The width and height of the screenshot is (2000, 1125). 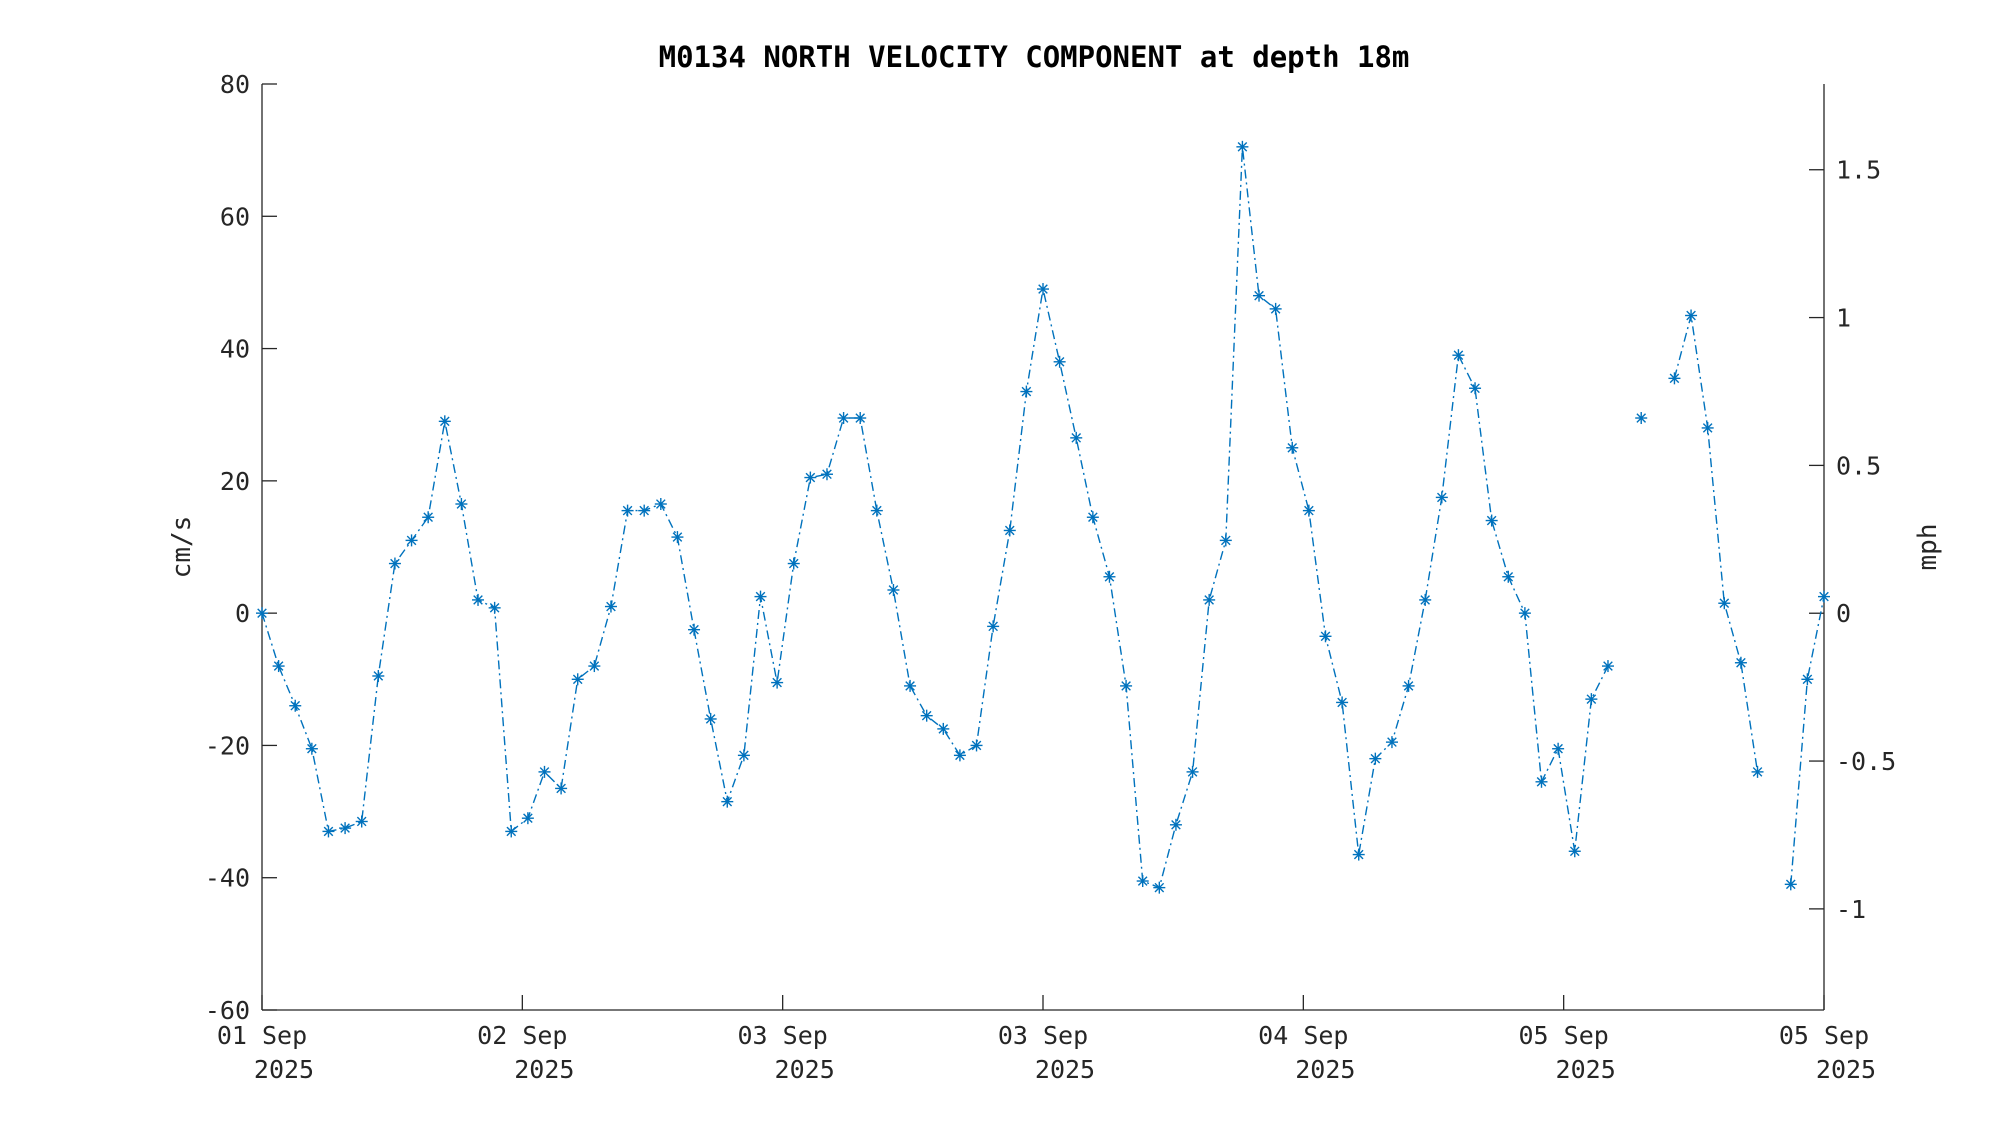 What do you see at coordinates (1824, 1035) in the screenshot?
I see `x-tick-day: 05 Sep` at bounding box center [1824, 1035].